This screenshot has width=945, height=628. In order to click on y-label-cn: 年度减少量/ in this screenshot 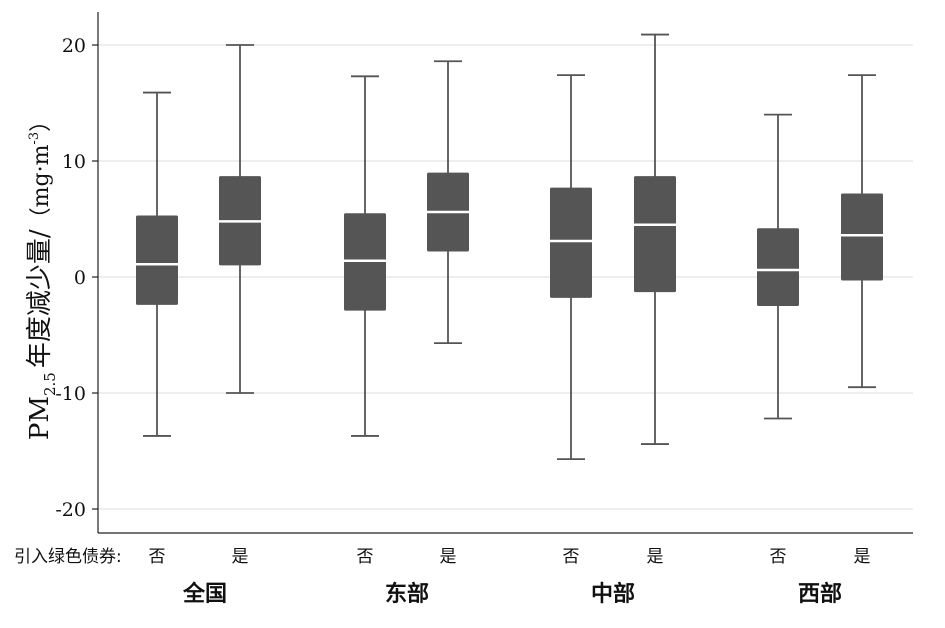, I will do `click(40, 298)`.